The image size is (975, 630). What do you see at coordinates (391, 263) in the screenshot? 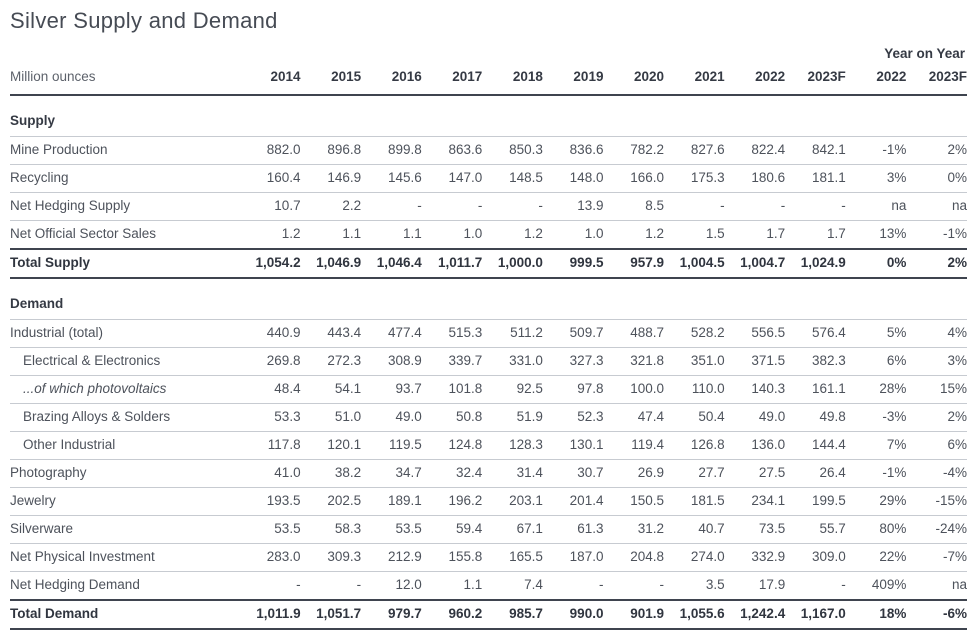
I see `value-cell: 1,046.4` at bounding box center [391, 263].